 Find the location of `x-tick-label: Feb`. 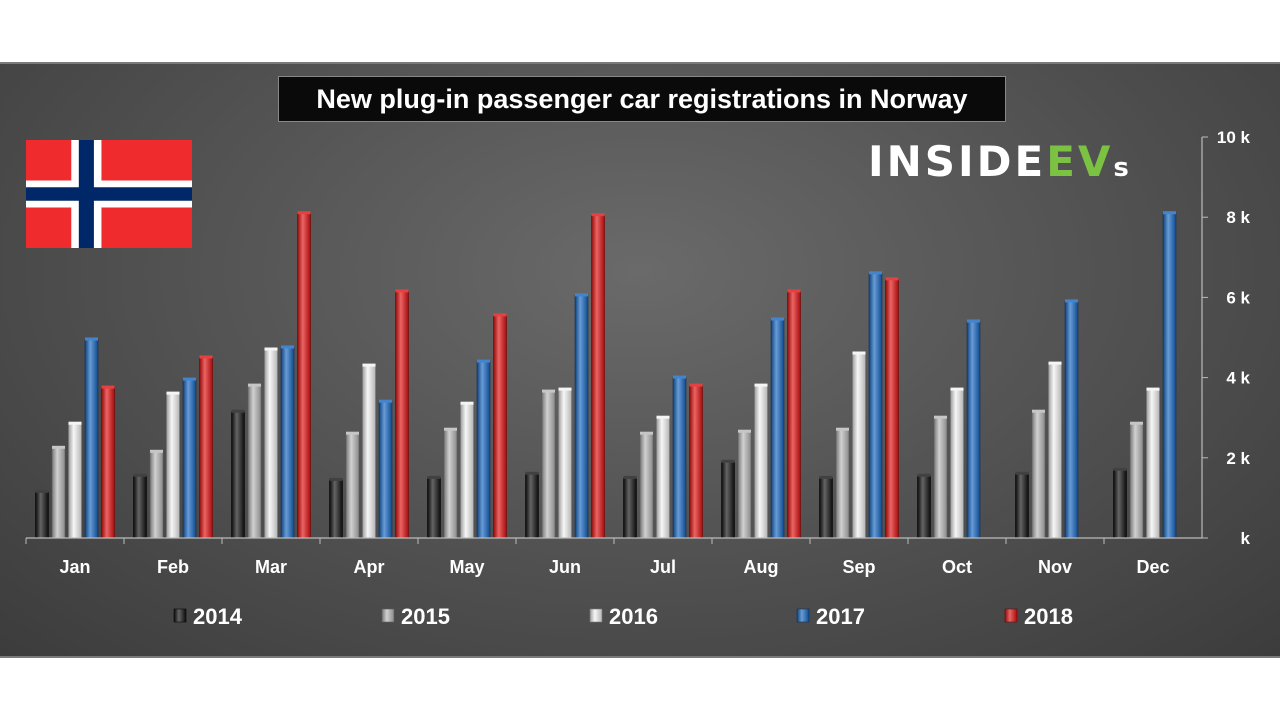

x-tick-label: Feb is located at coordinates (173, 567).